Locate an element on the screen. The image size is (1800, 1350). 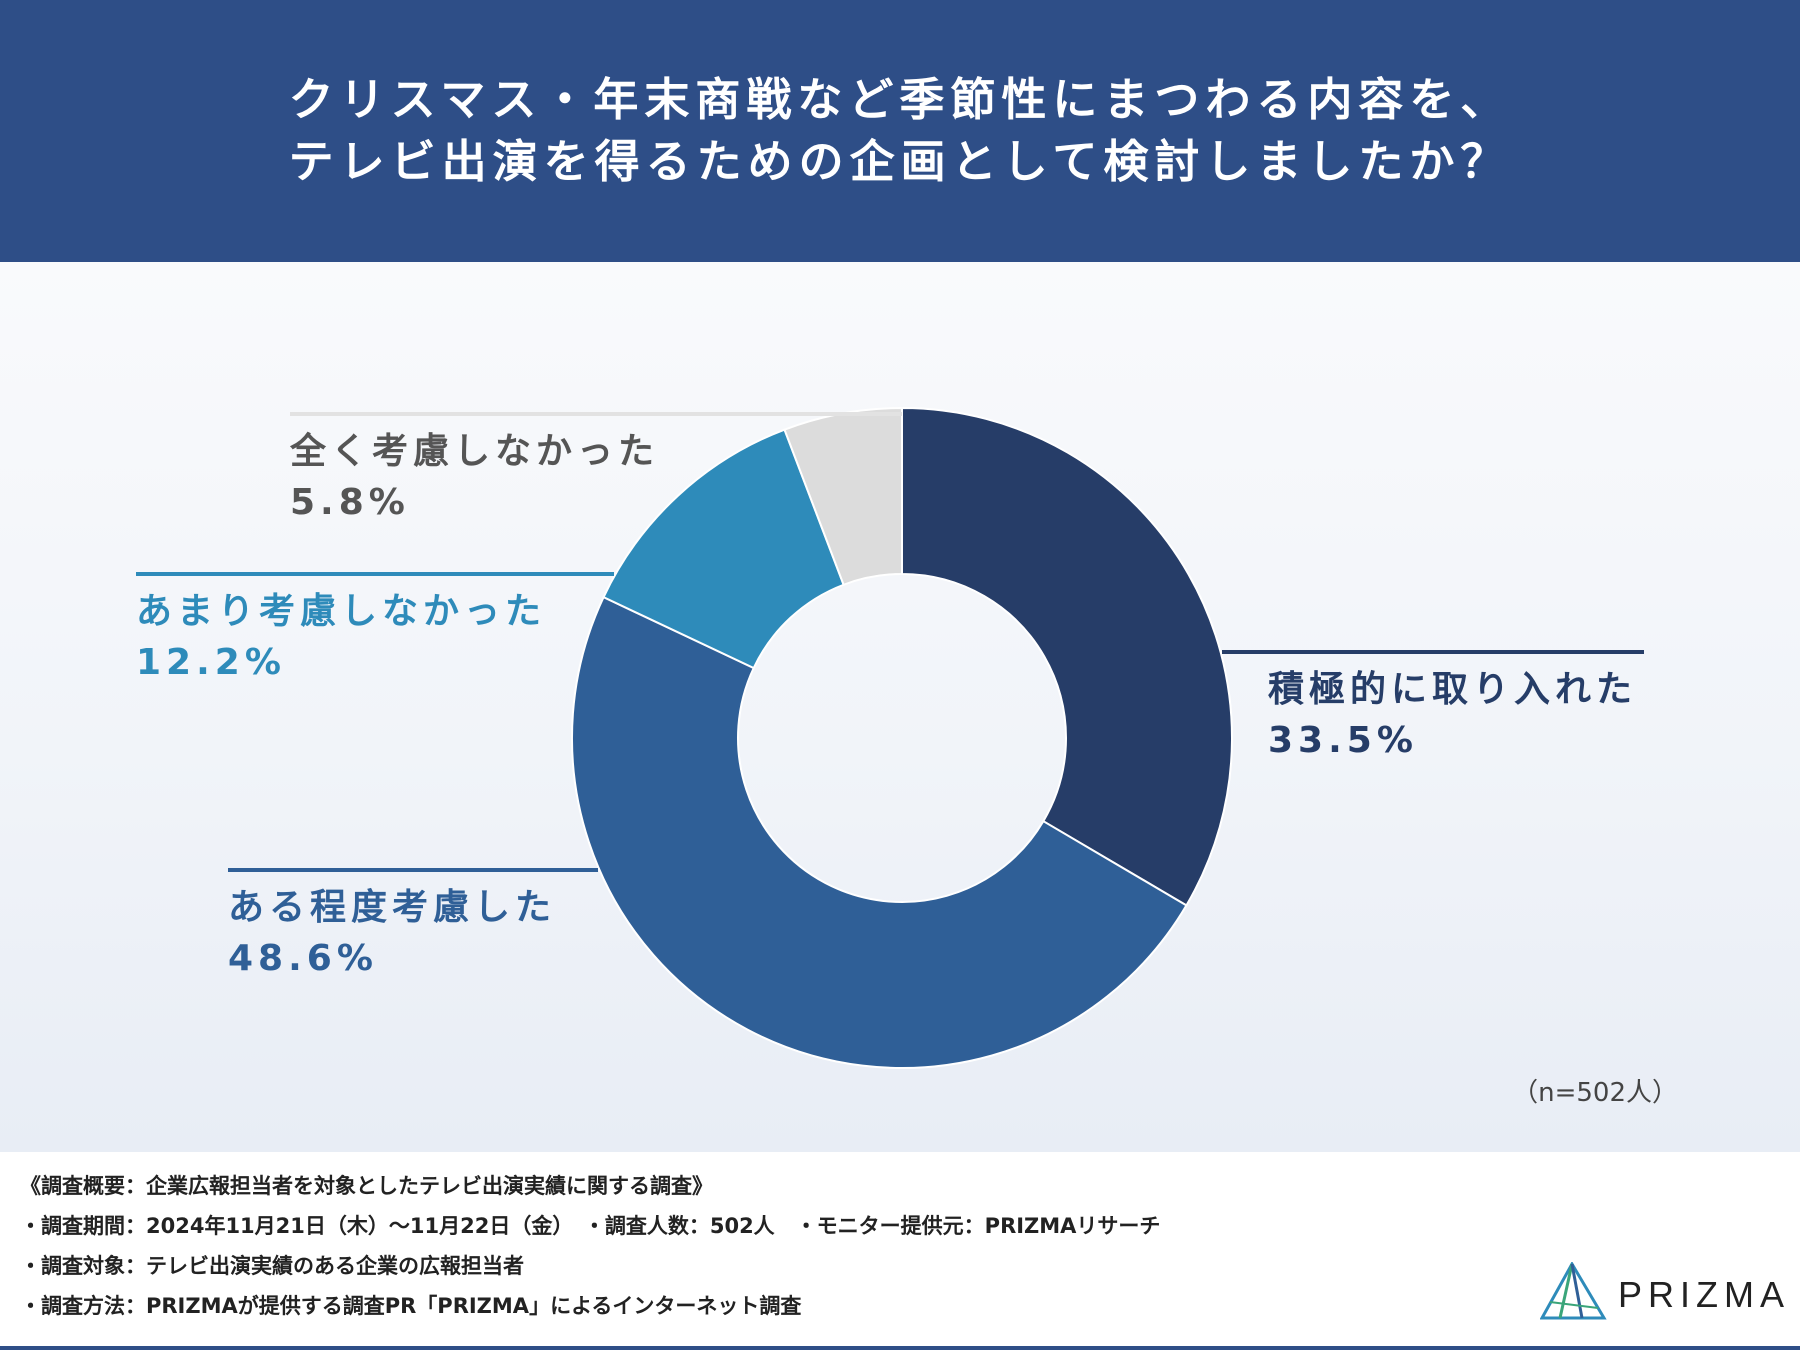
value-label-2: 12.2% is located at coordinates (211, 662).